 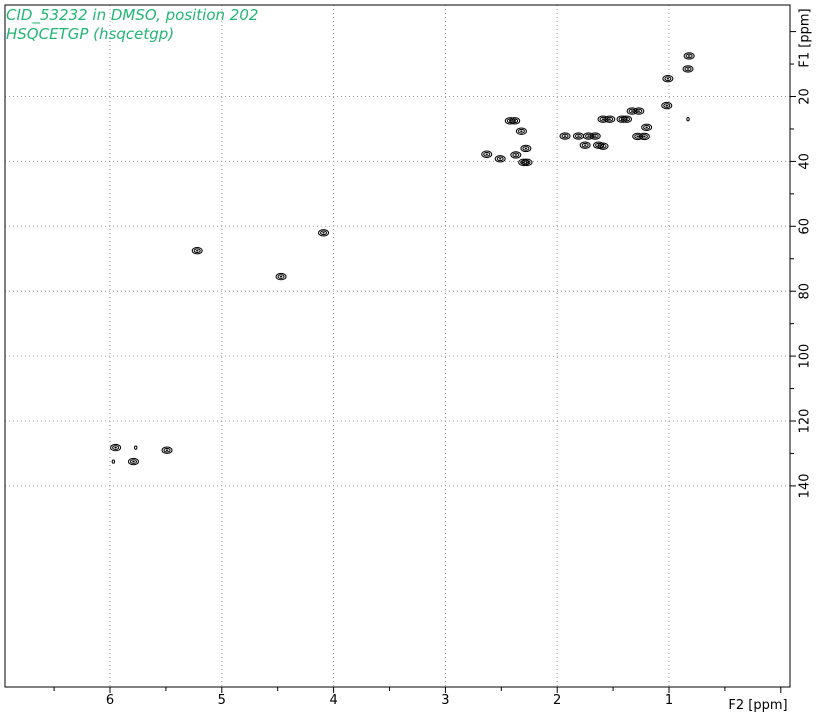 What do you see at coordinates (805, 226) in the screenshot?
I see `y-tick-label: 60` at bounding box center [805, 226].